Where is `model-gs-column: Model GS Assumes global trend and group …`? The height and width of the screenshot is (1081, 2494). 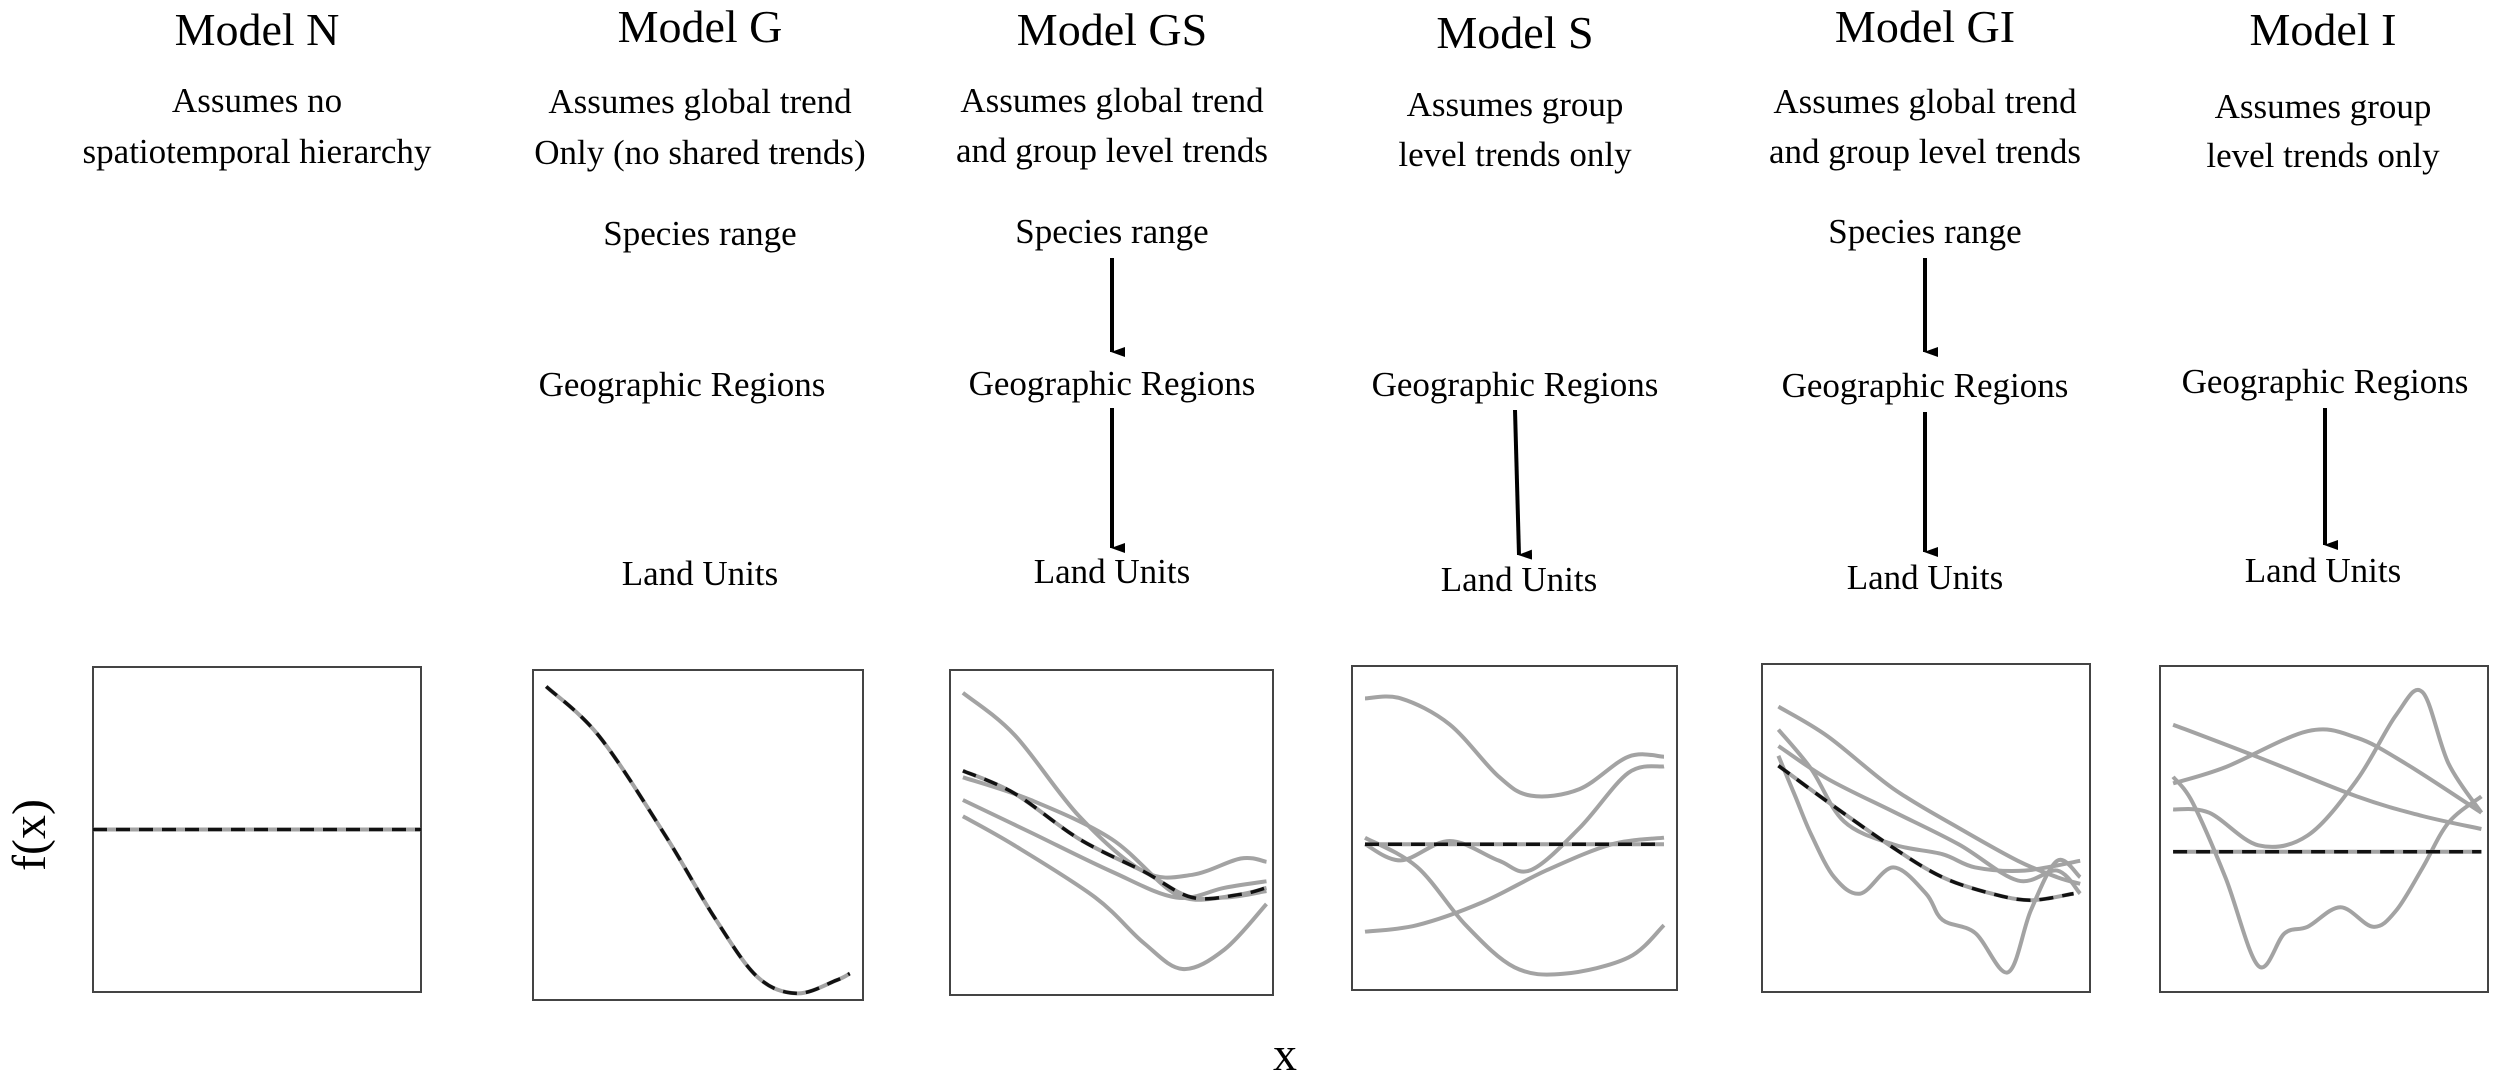 model-gs-column: Model GS Assumes global trend and group … is located at coordinates (1111, 500).